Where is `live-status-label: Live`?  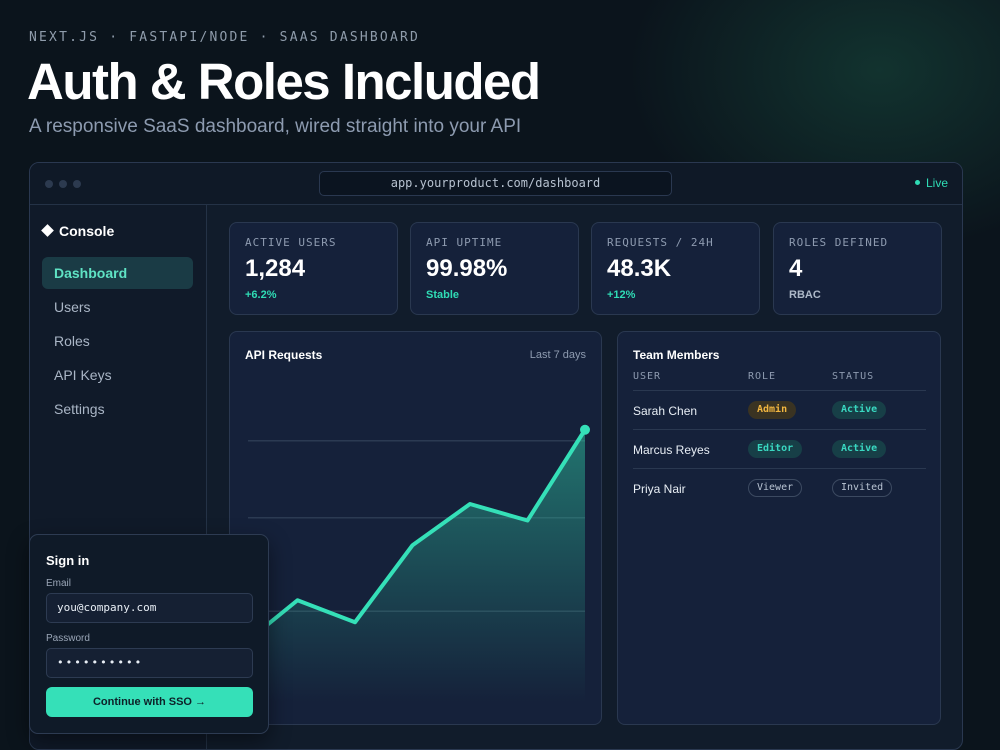 live-status-label: Live is located at coordinates (936, 183).